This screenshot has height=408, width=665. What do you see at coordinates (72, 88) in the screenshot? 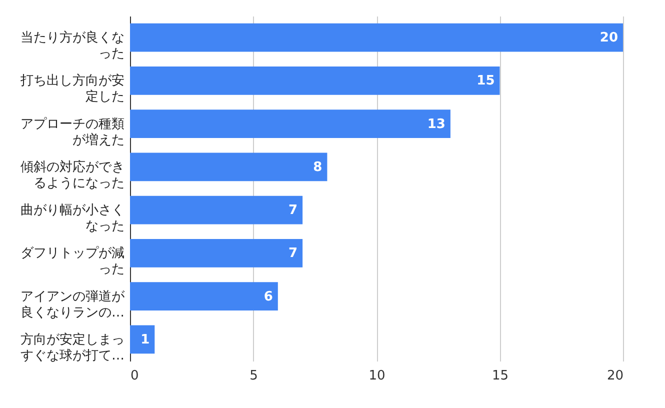
I see `y-tick-label: 打ち出し方向が安定した` at bounding box center [72, 88].